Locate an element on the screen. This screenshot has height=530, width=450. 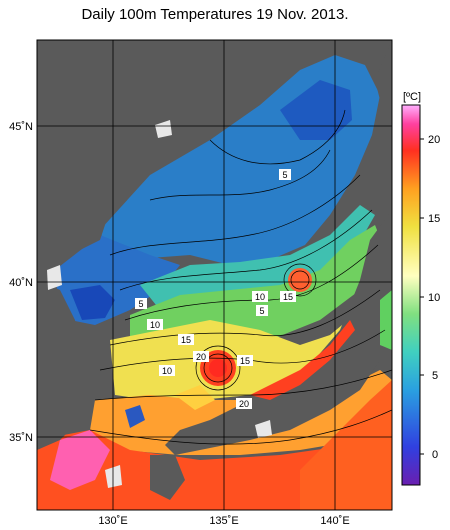
korea-basin-cold is located at coordinates (92, 302).